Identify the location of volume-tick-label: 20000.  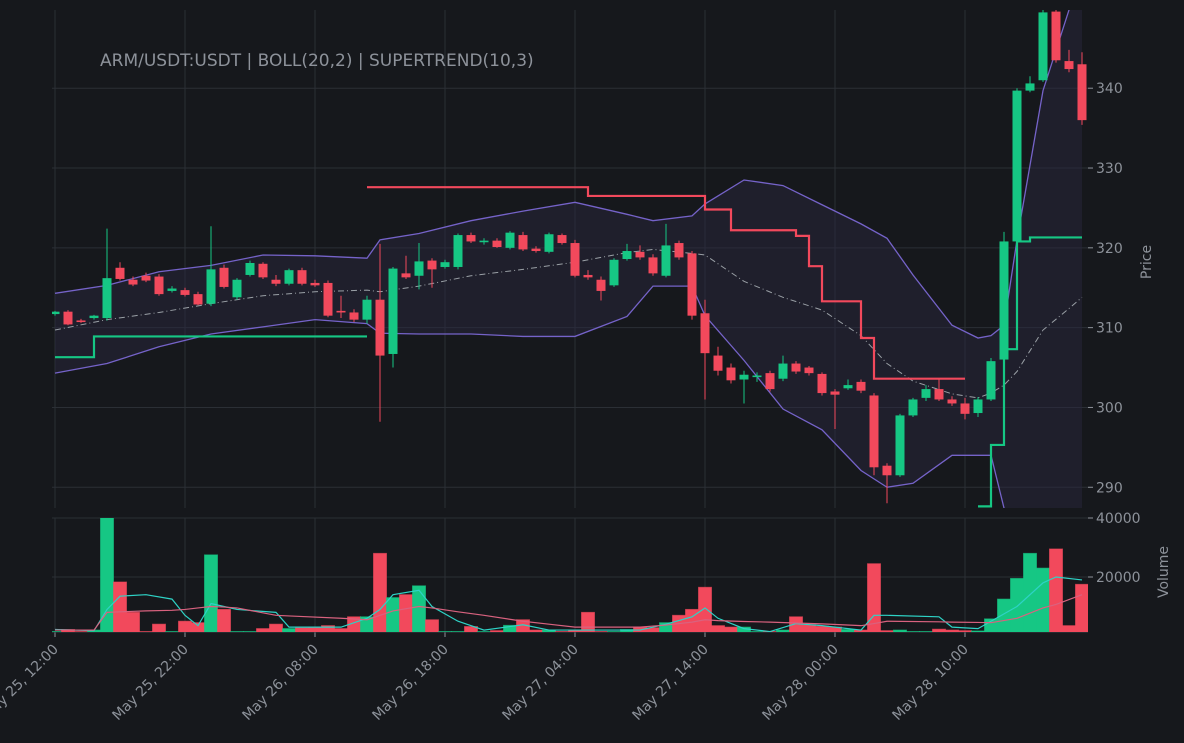
(1118, 578).